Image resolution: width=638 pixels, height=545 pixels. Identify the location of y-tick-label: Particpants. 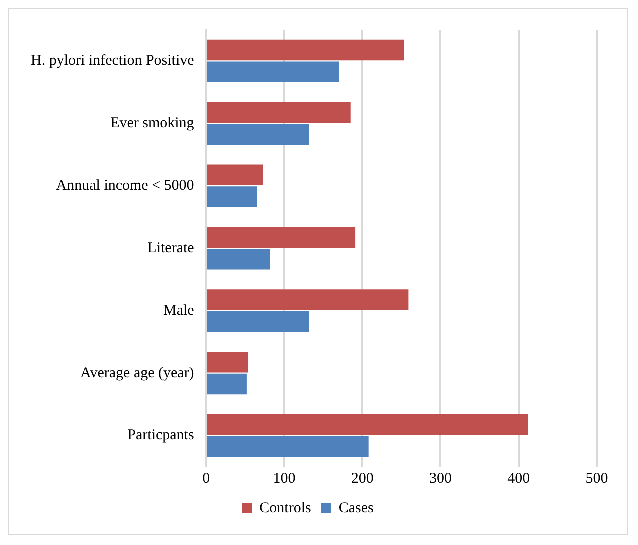
(161, 436).